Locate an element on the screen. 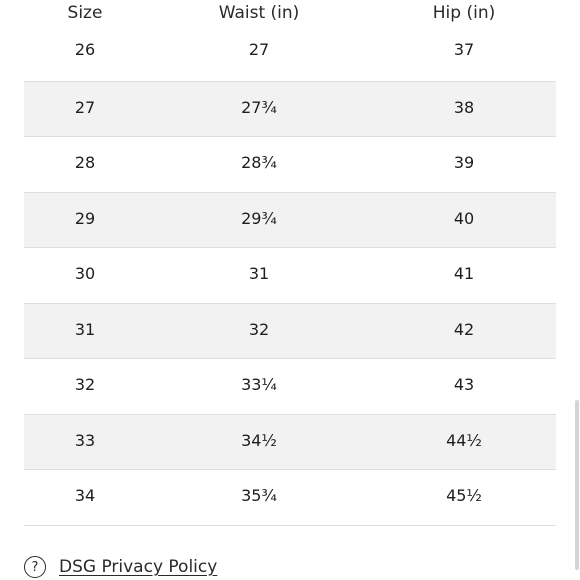  table-row: 34 35¾ 45½ is located at coordinates (290, 498).